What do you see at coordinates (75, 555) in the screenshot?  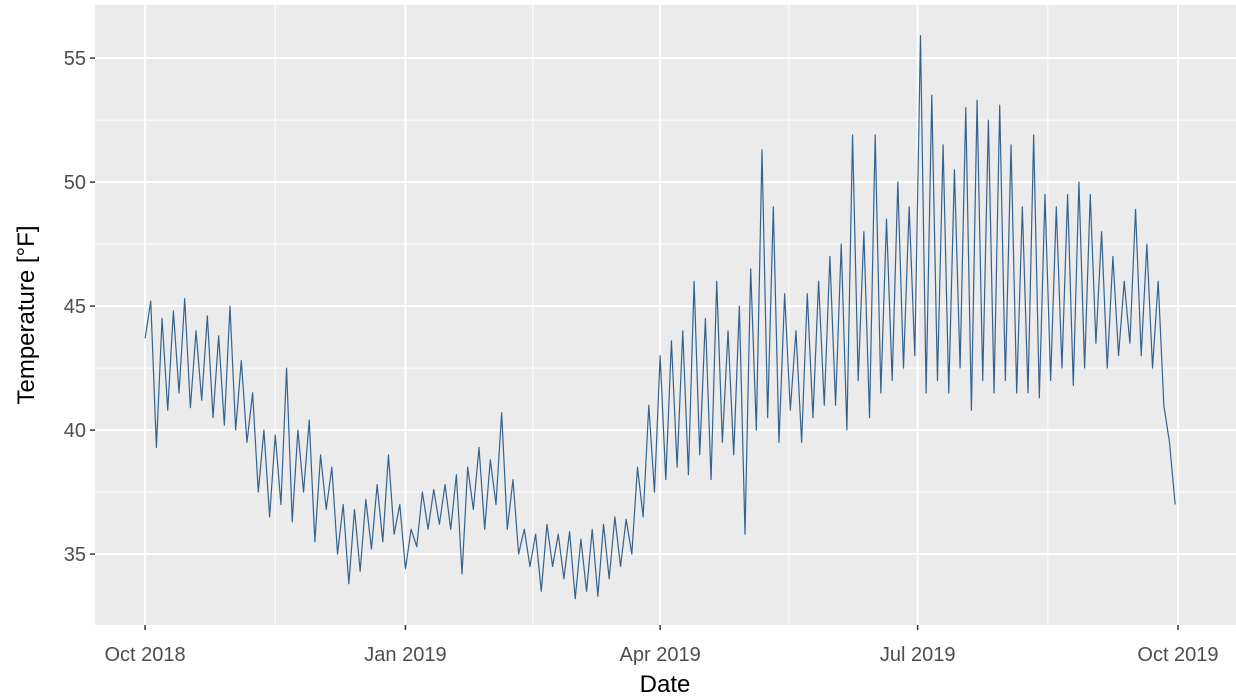 I see `y-tick-label: 35` at bounding box center [75, 555].